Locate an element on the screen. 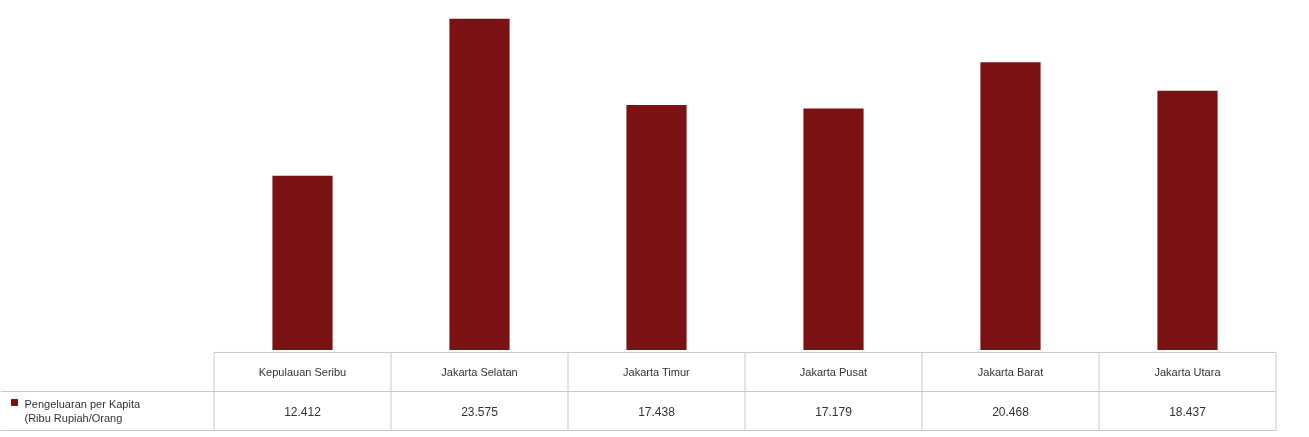 This screenshot has height=437, width=1309. x-tick-label: Jakarta Selatan is located at coordinates (479, 371).